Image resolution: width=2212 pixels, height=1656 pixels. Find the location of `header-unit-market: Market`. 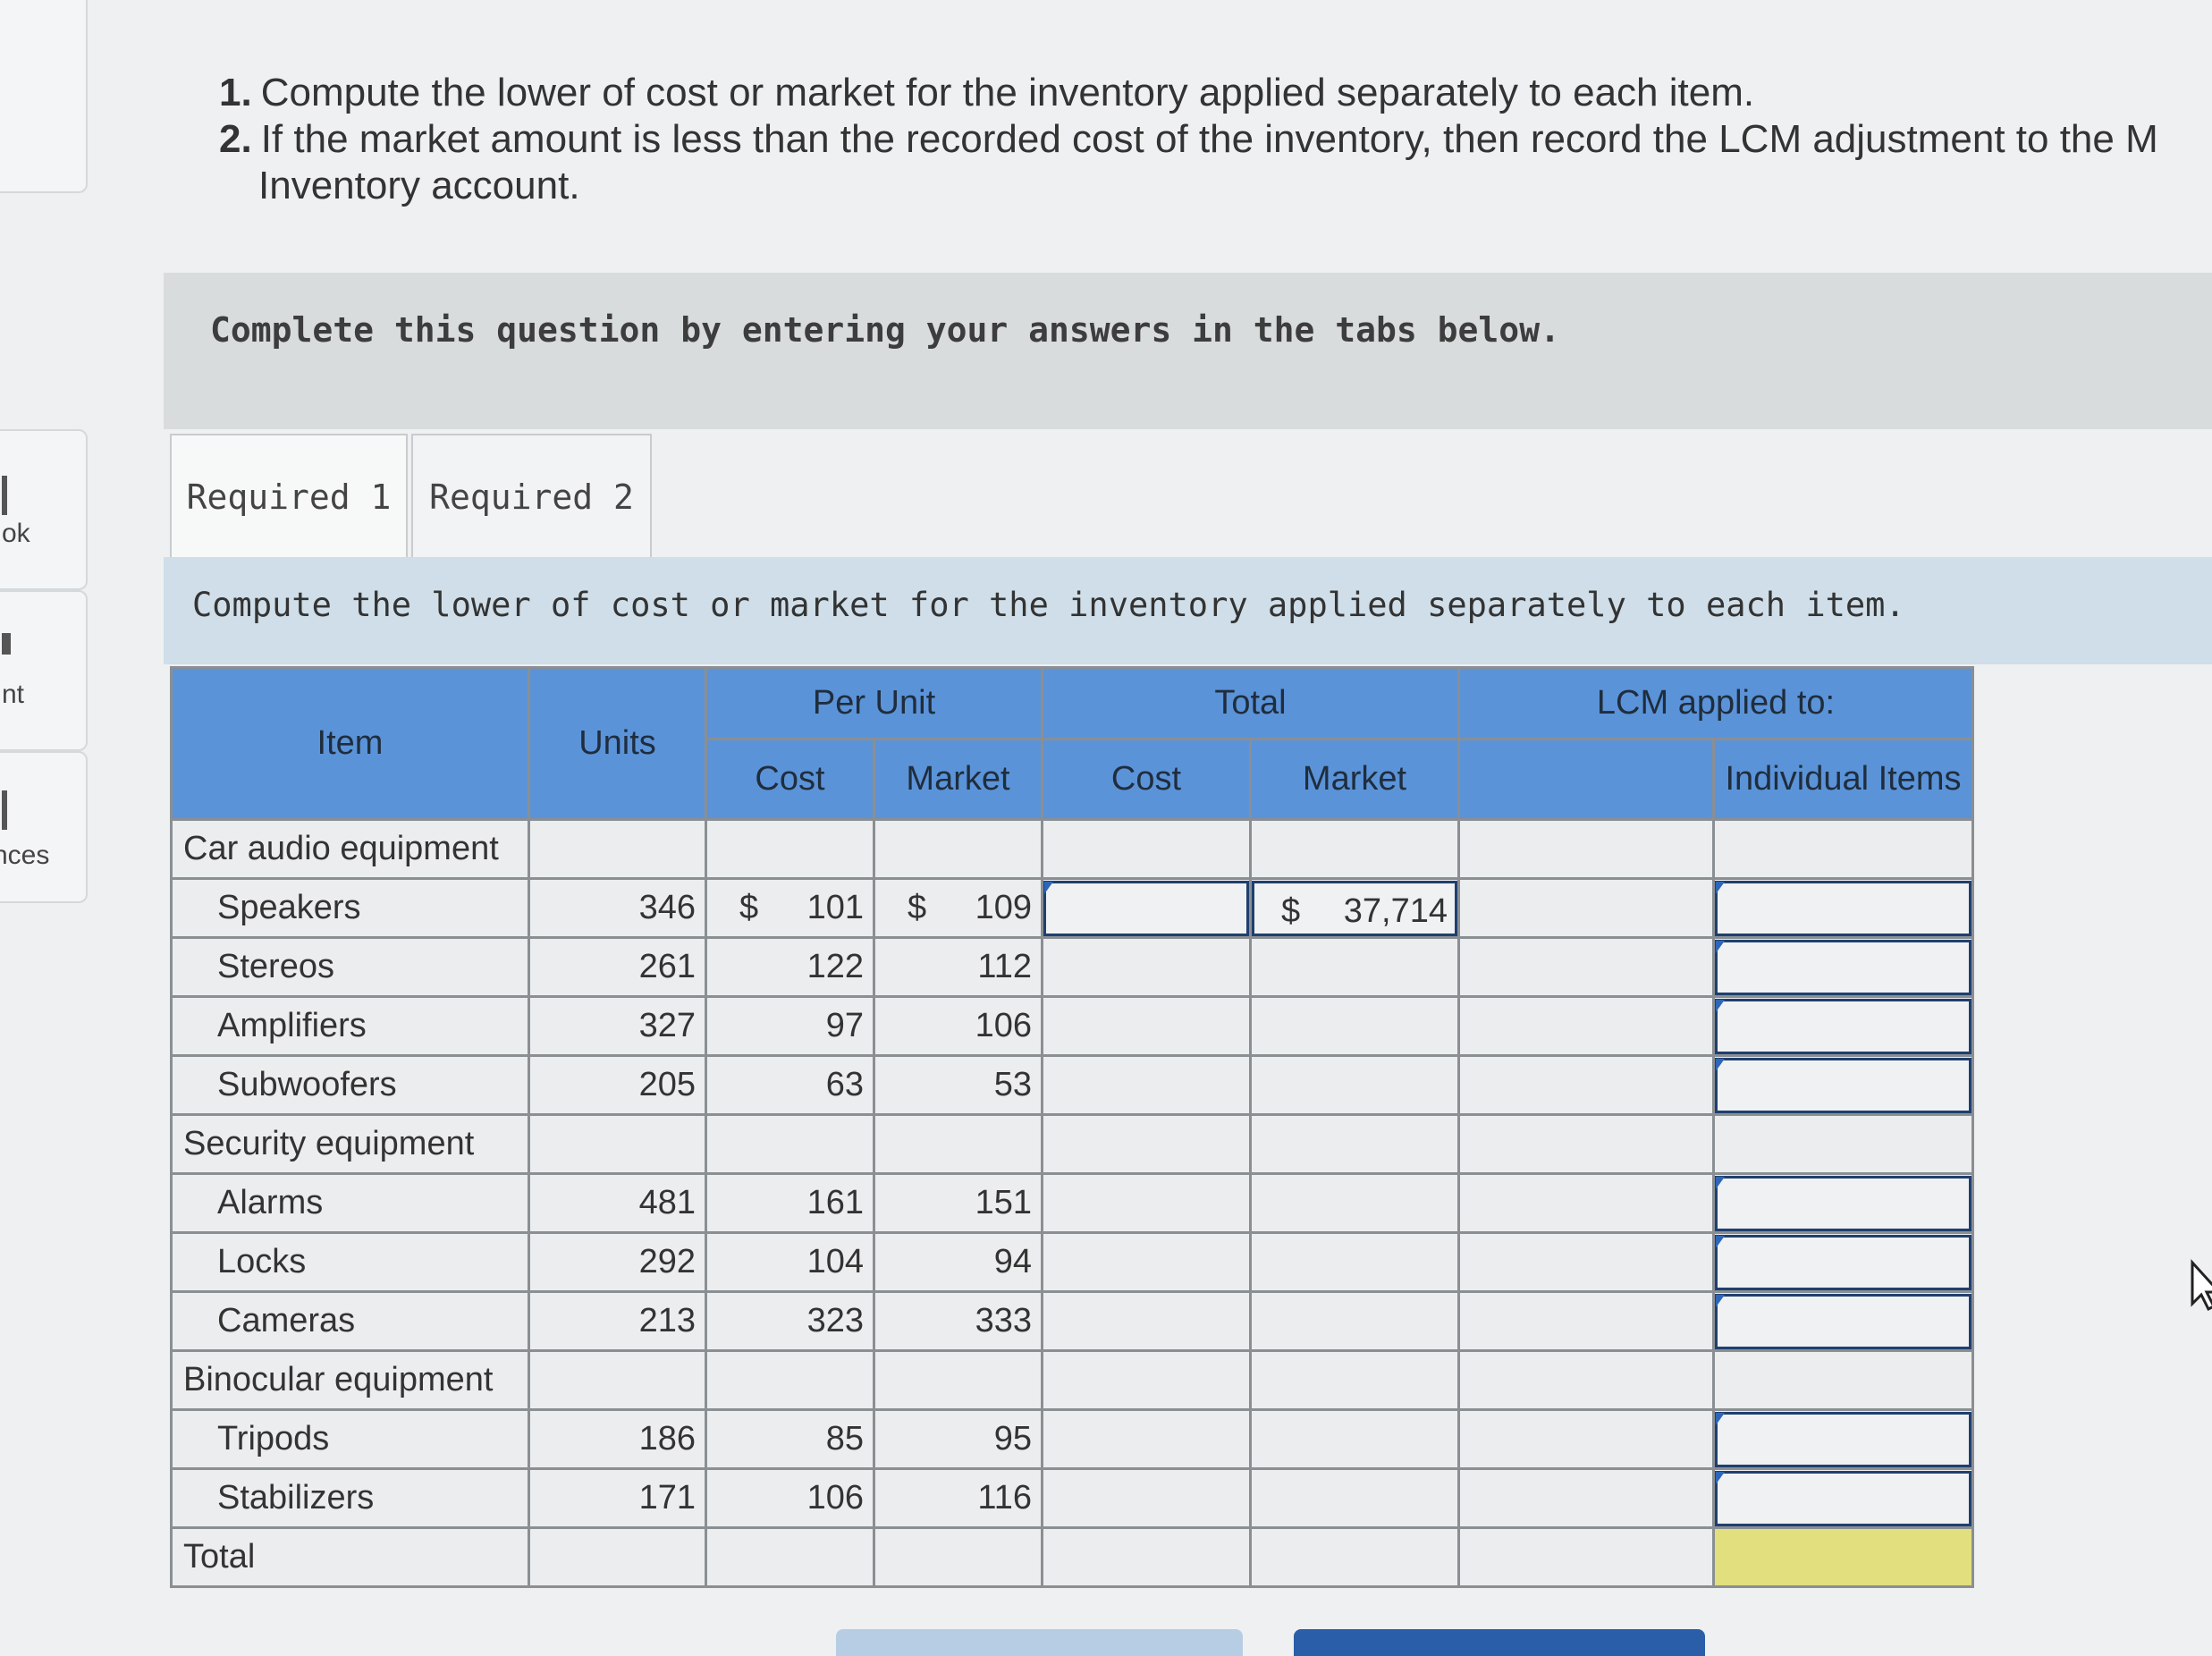

header-unit-market: Market is located at coordinates (958, 780).